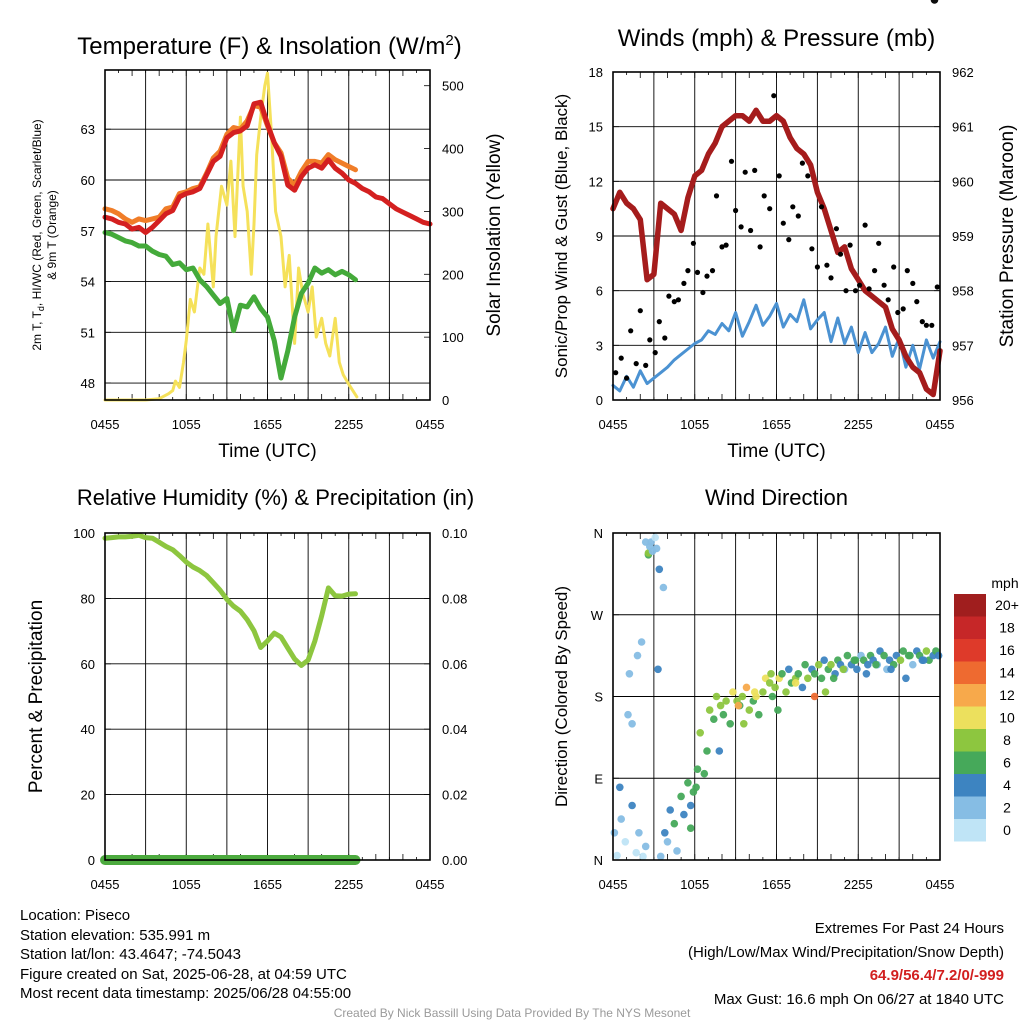 The height and width of the screenshot is (1024, 1024). I want to click on colorbar-label: 8, so click(1007, 740).